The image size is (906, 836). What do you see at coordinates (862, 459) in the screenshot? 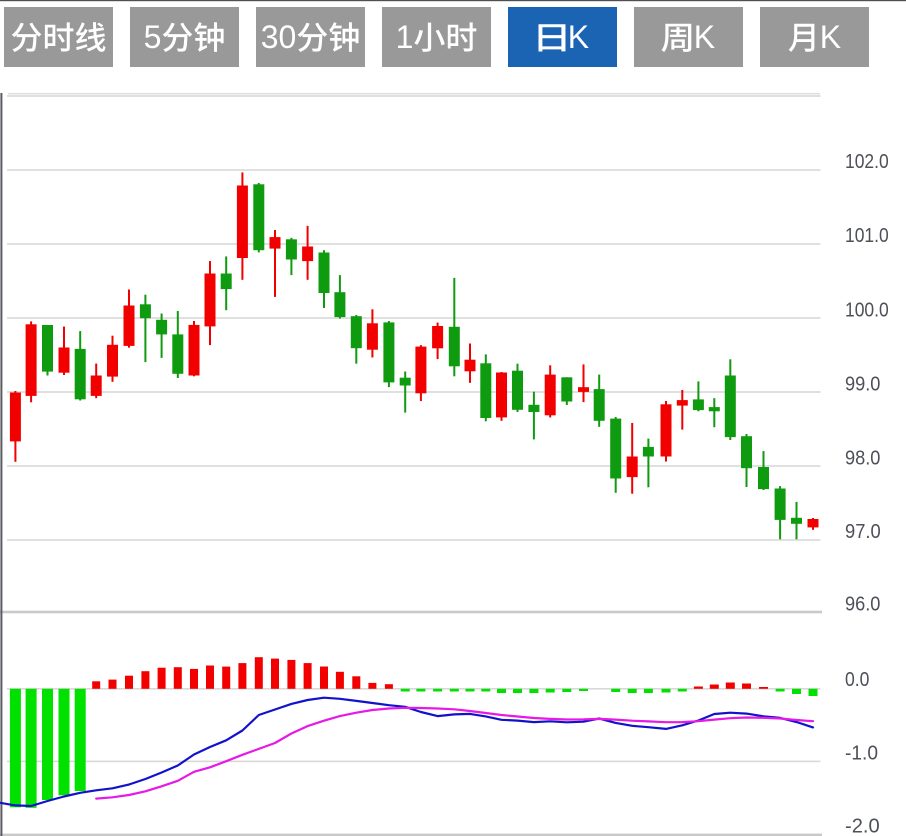
I see `svg-text: 98.0` at bounding box center [862, 459].